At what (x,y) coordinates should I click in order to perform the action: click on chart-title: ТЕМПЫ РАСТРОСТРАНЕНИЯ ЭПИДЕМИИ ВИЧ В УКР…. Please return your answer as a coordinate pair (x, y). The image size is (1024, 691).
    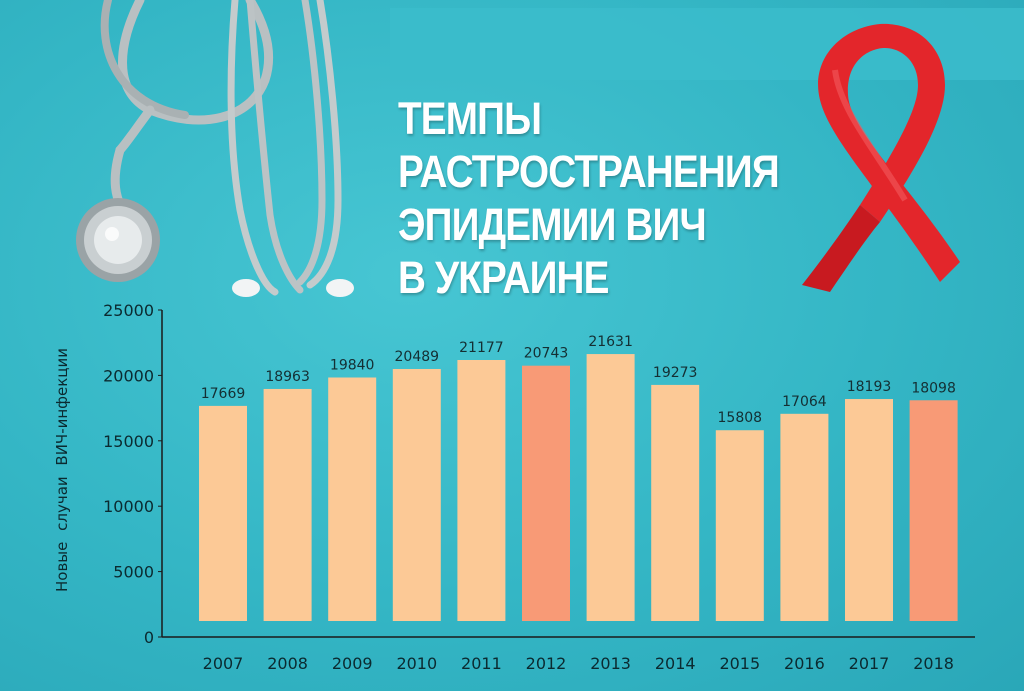
    Looking at the image, I should click on (589, 198).